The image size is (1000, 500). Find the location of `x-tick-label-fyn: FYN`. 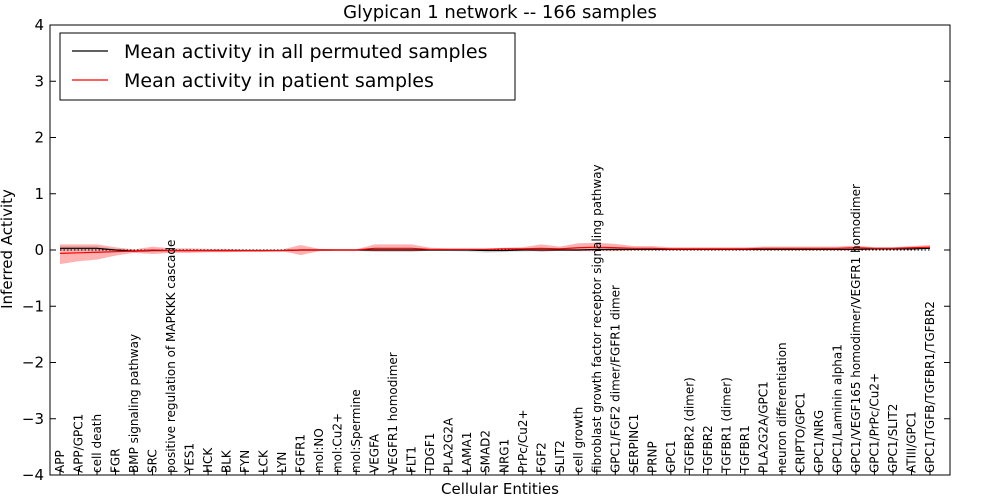

x-tick-label-fyn: FYN is located at coordinates (245, 461).